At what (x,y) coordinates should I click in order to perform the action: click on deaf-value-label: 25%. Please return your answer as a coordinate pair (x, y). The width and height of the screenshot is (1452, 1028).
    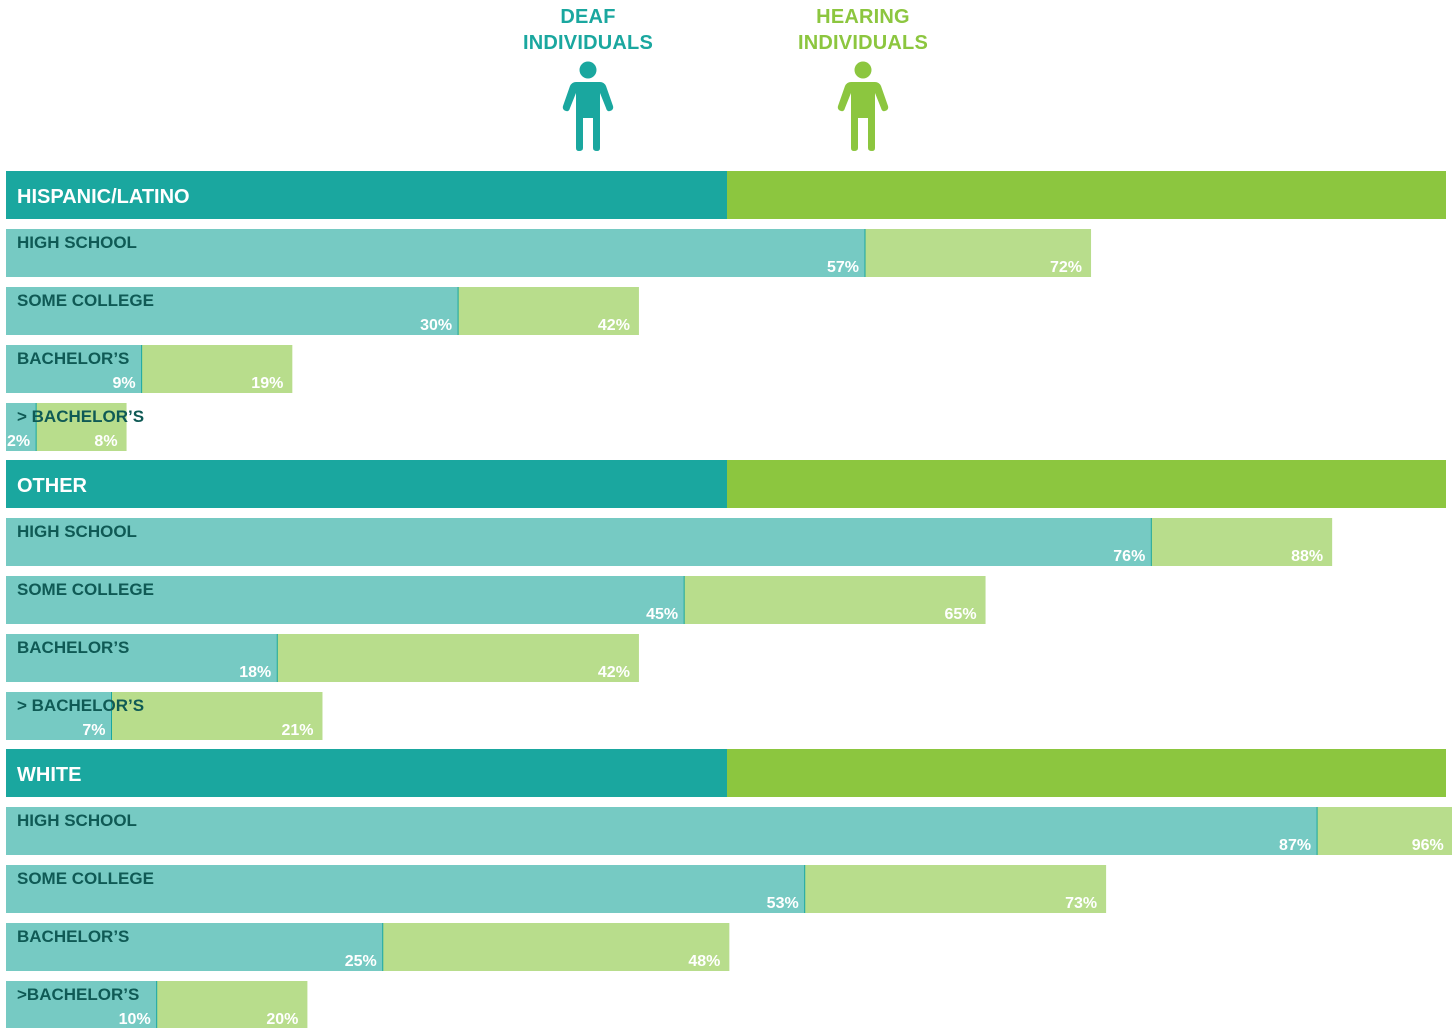
    Looking at the image, I should click on (361, 961).